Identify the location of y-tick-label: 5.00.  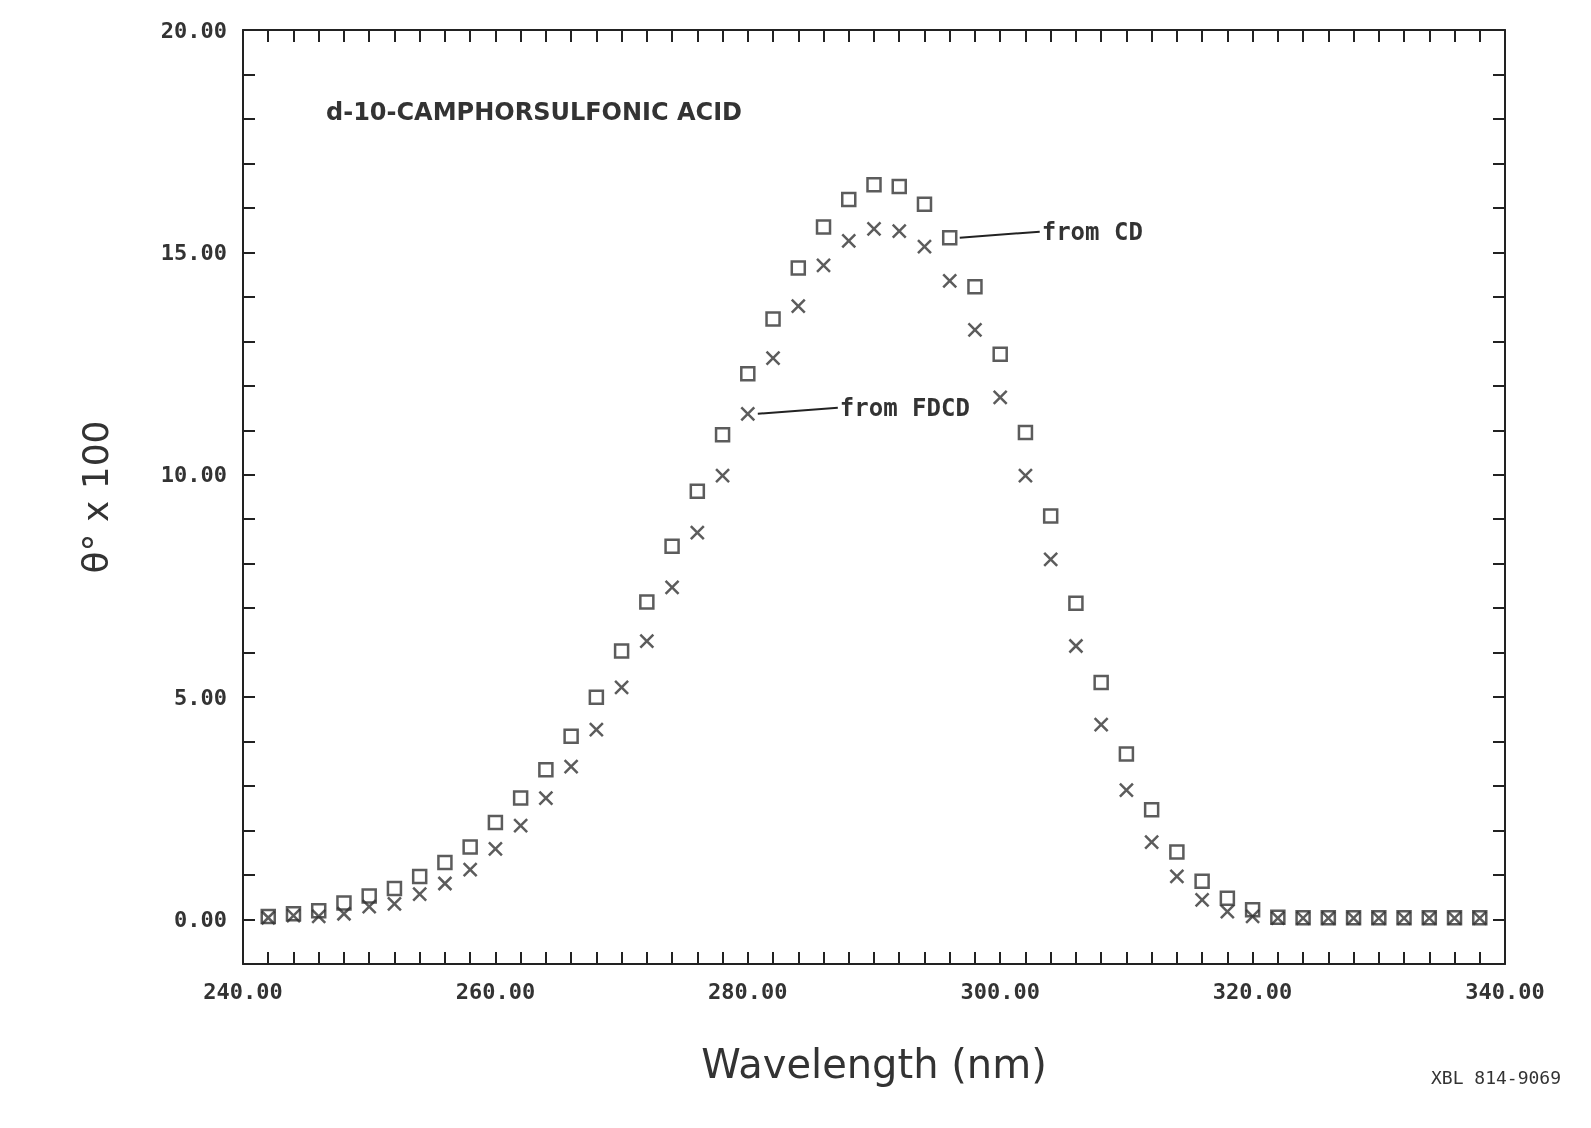
(200, 697).